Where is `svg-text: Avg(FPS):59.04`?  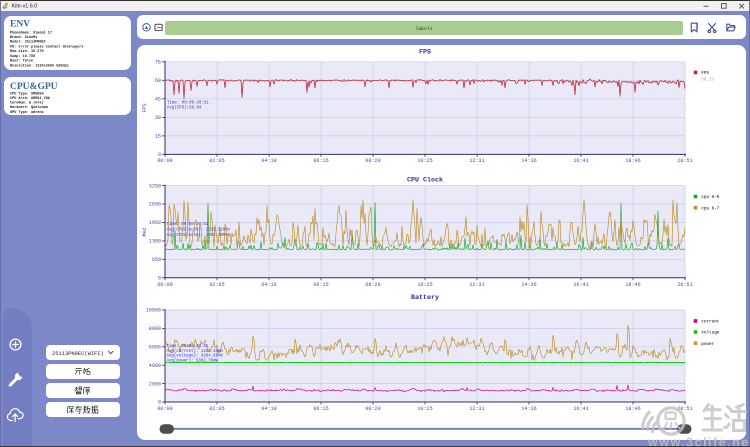 svg-text: Avg(FPS):59.04 is located at coordinates (184, 108).